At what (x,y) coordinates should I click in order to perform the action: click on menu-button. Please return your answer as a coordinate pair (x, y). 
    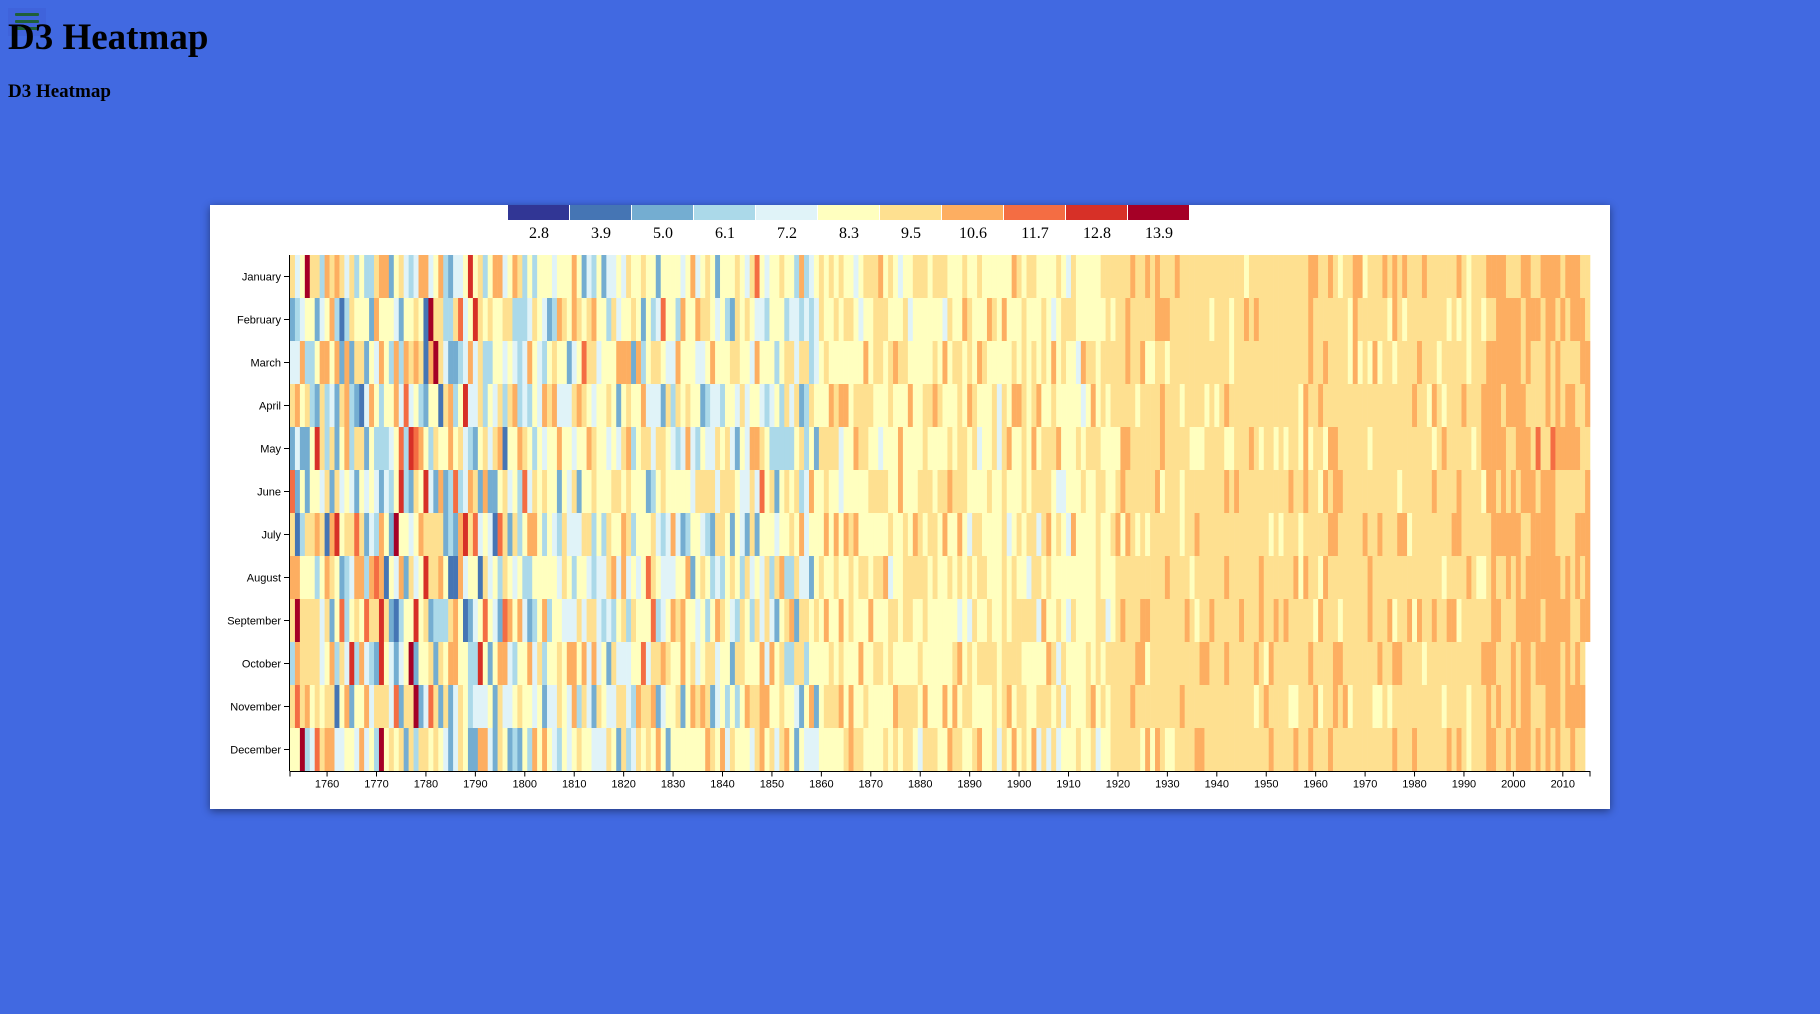
    Looking at the image, I should click on (27, 22).